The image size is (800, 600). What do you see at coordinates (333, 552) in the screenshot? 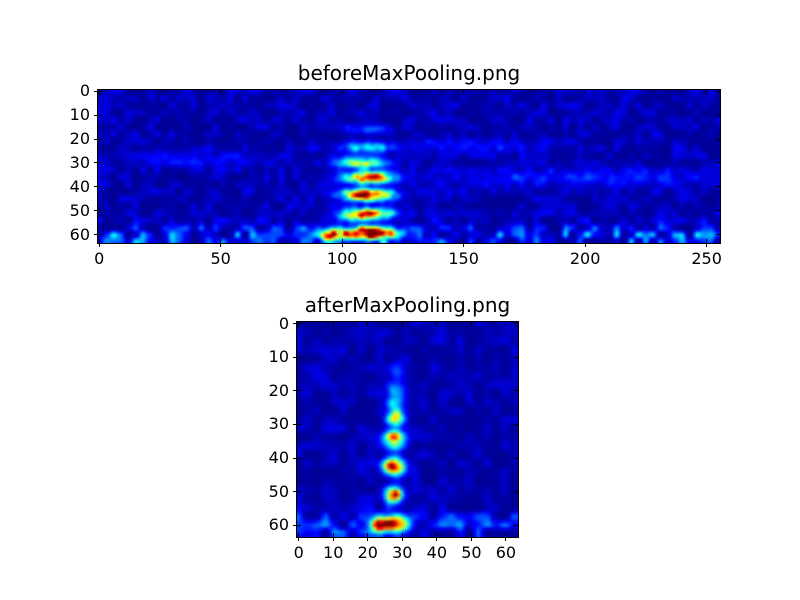
I see `x-tick-label: 10` at bounding box center [333, 552].